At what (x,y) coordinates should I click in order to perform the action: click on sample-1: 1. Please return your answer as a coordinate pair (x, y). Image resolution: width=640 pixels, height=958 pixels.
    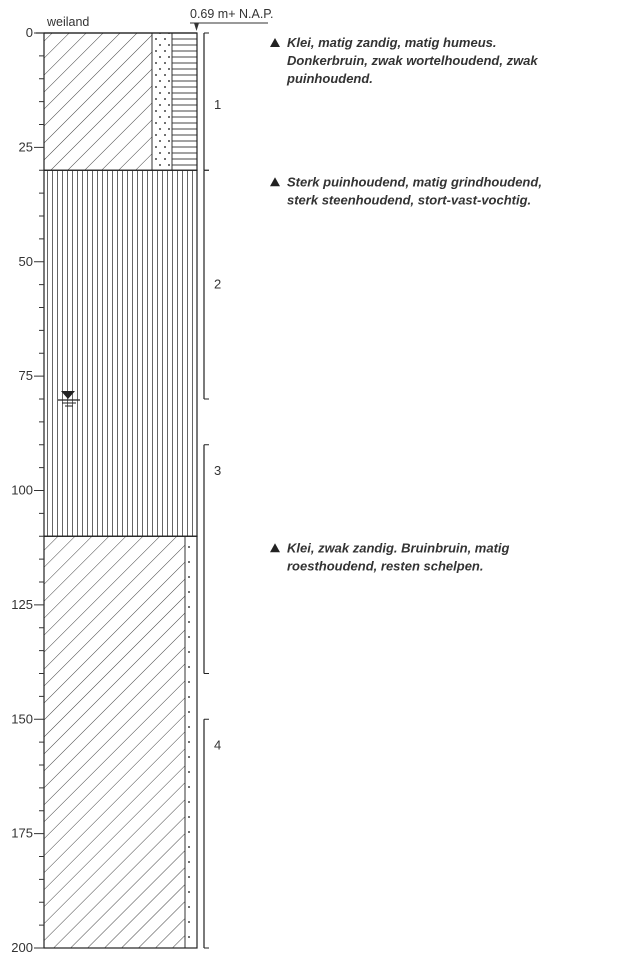
    Looking at the image, I should click on (212, 101).